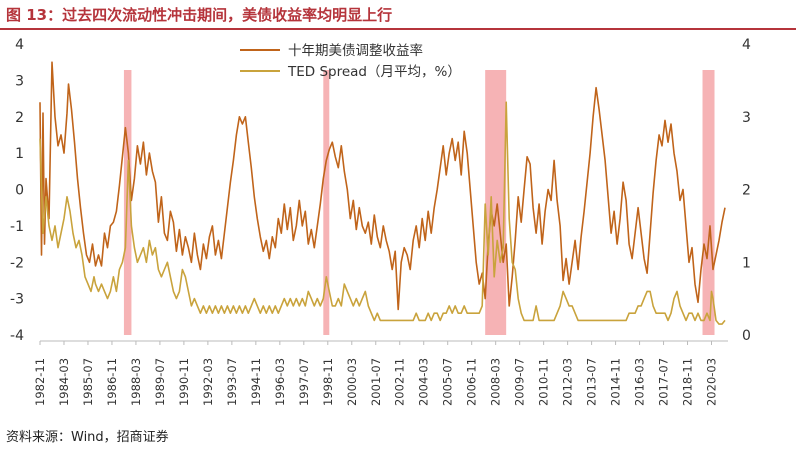 This screenshot has width=796, height=449. I want to click on x-tick-label: 2008-03, so click(496, 382).